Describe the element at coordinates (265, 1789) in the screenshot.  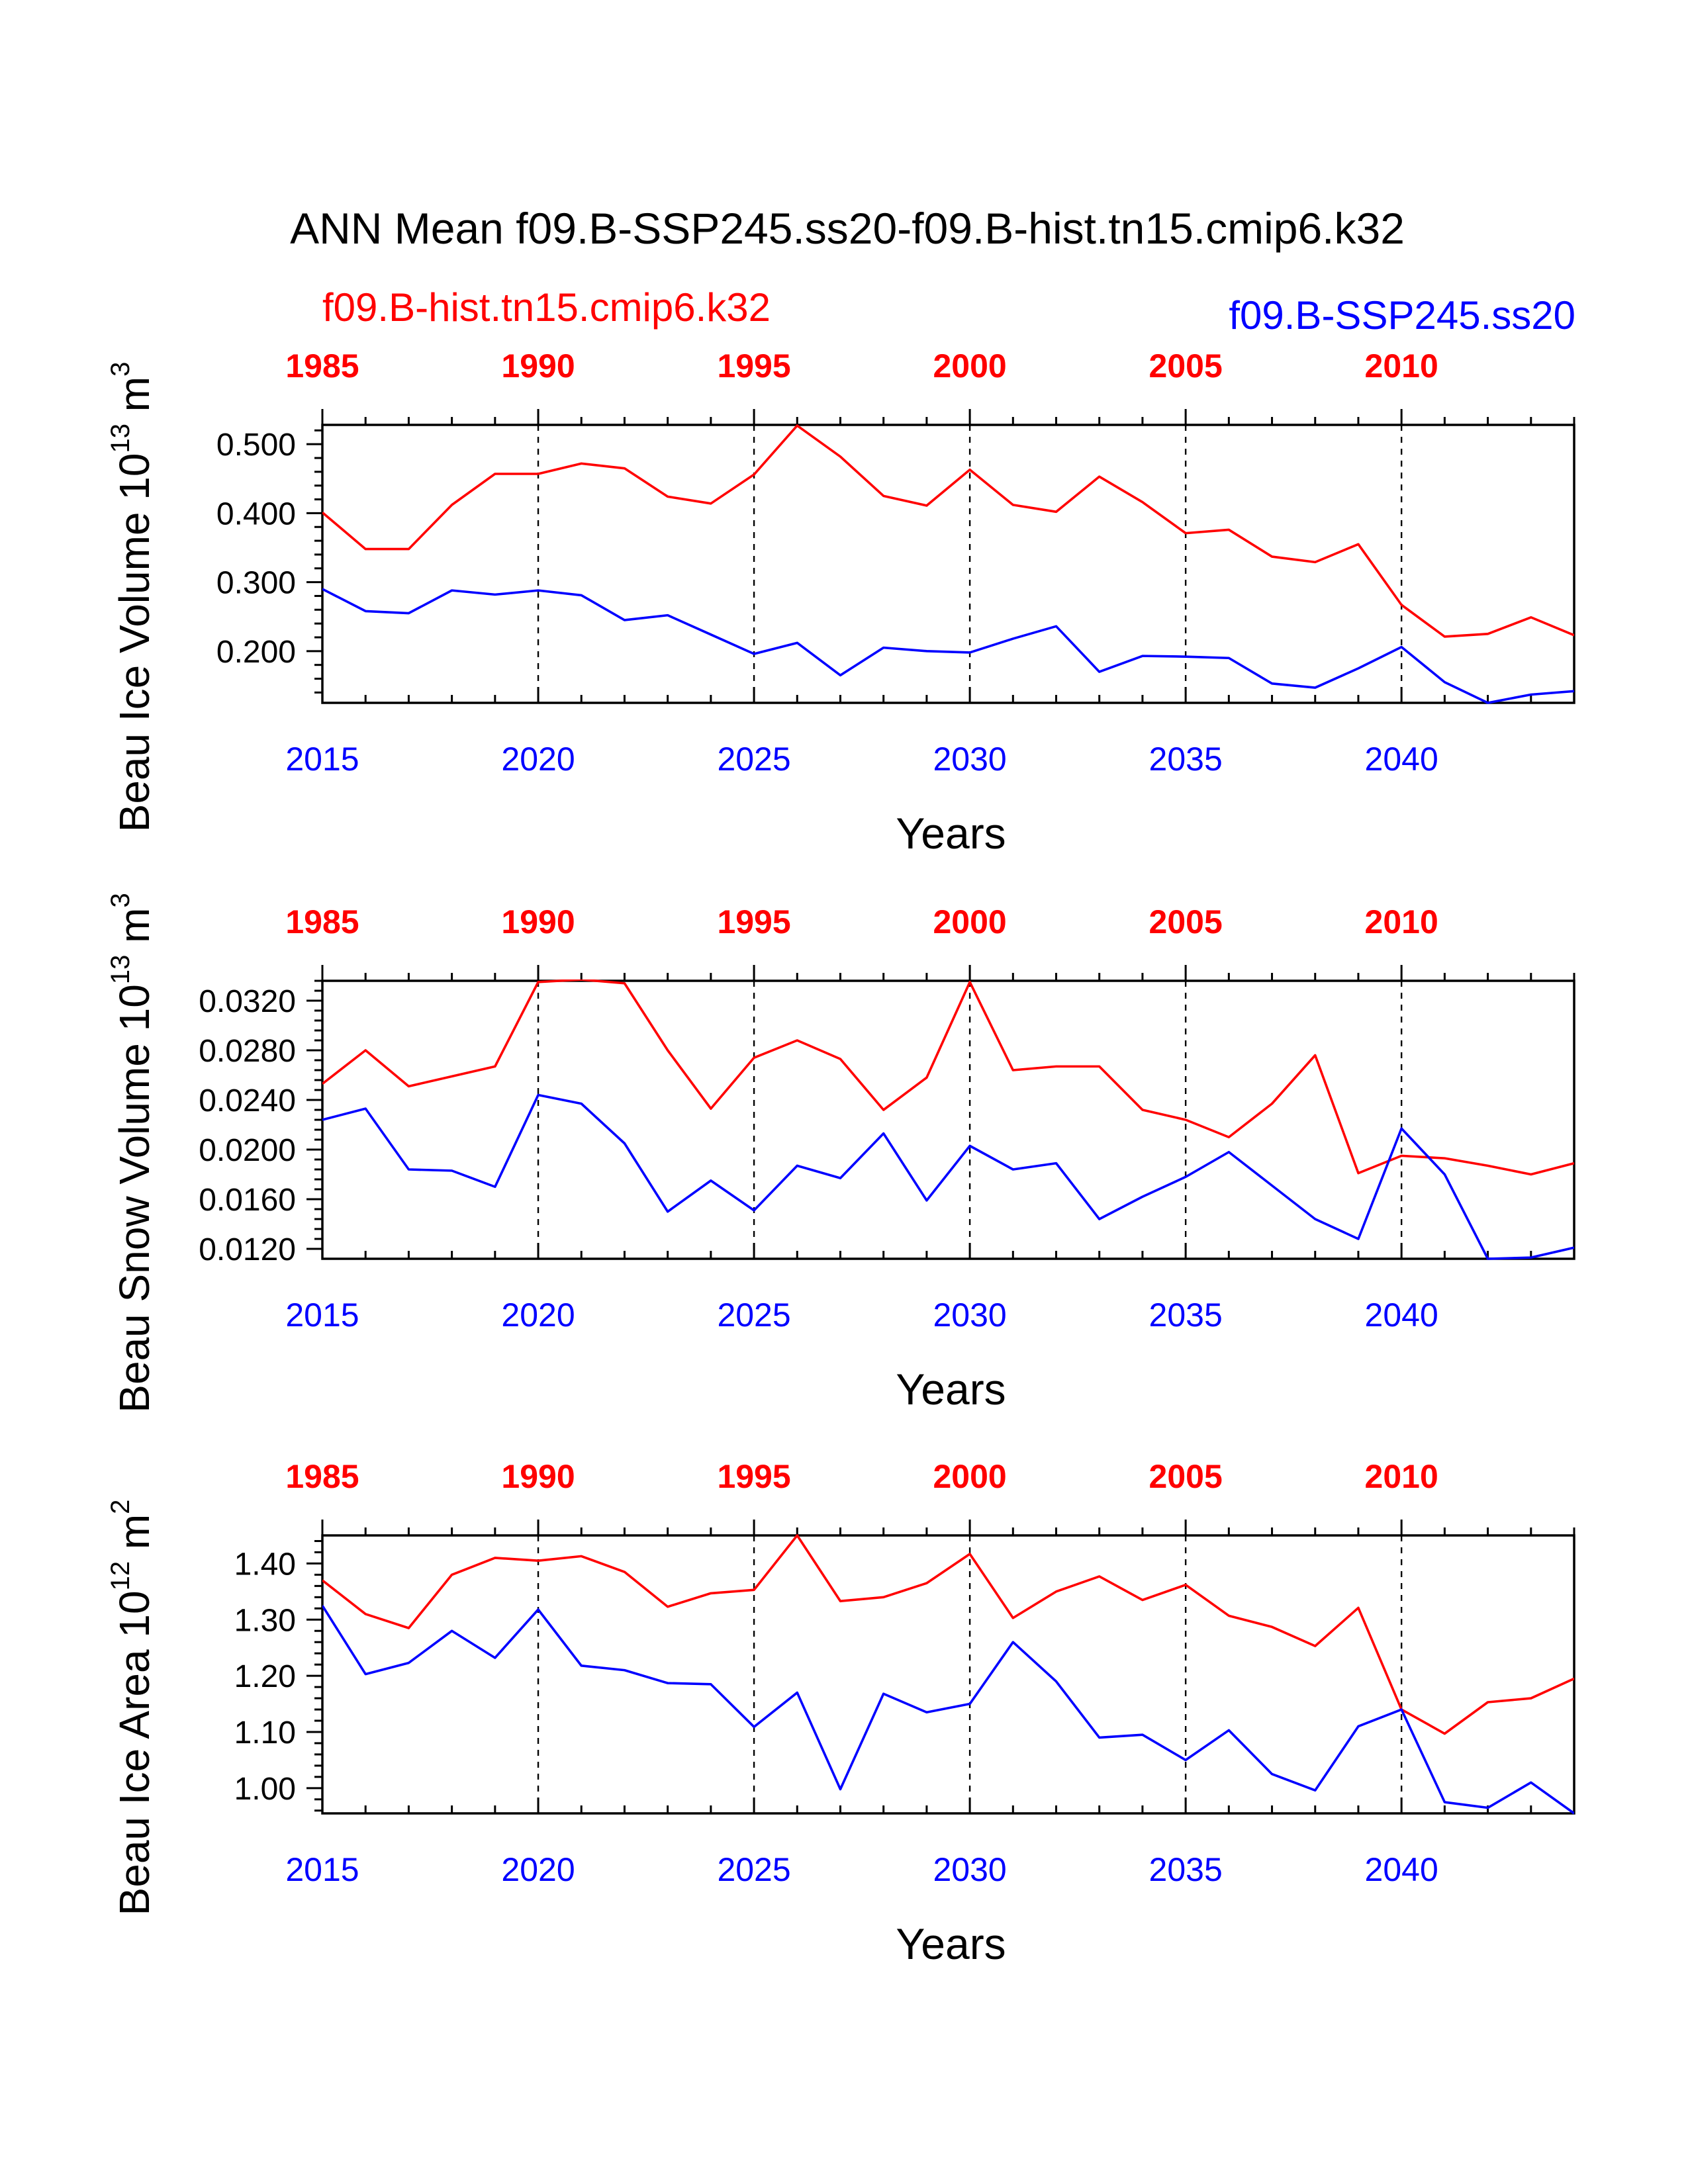
I see `y-tick-label: 1.00` at that location.